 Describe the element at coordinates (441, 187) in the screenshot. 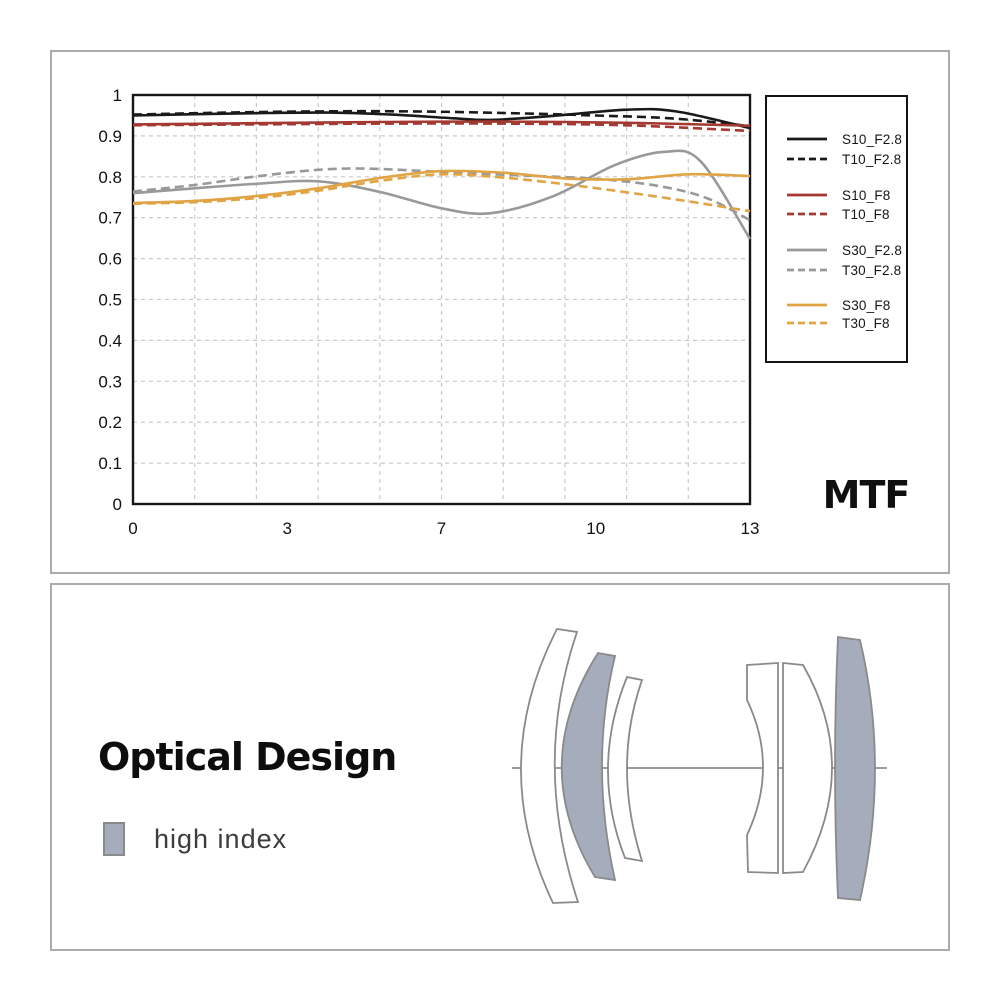

I see `curve-S30_F8` at that location.